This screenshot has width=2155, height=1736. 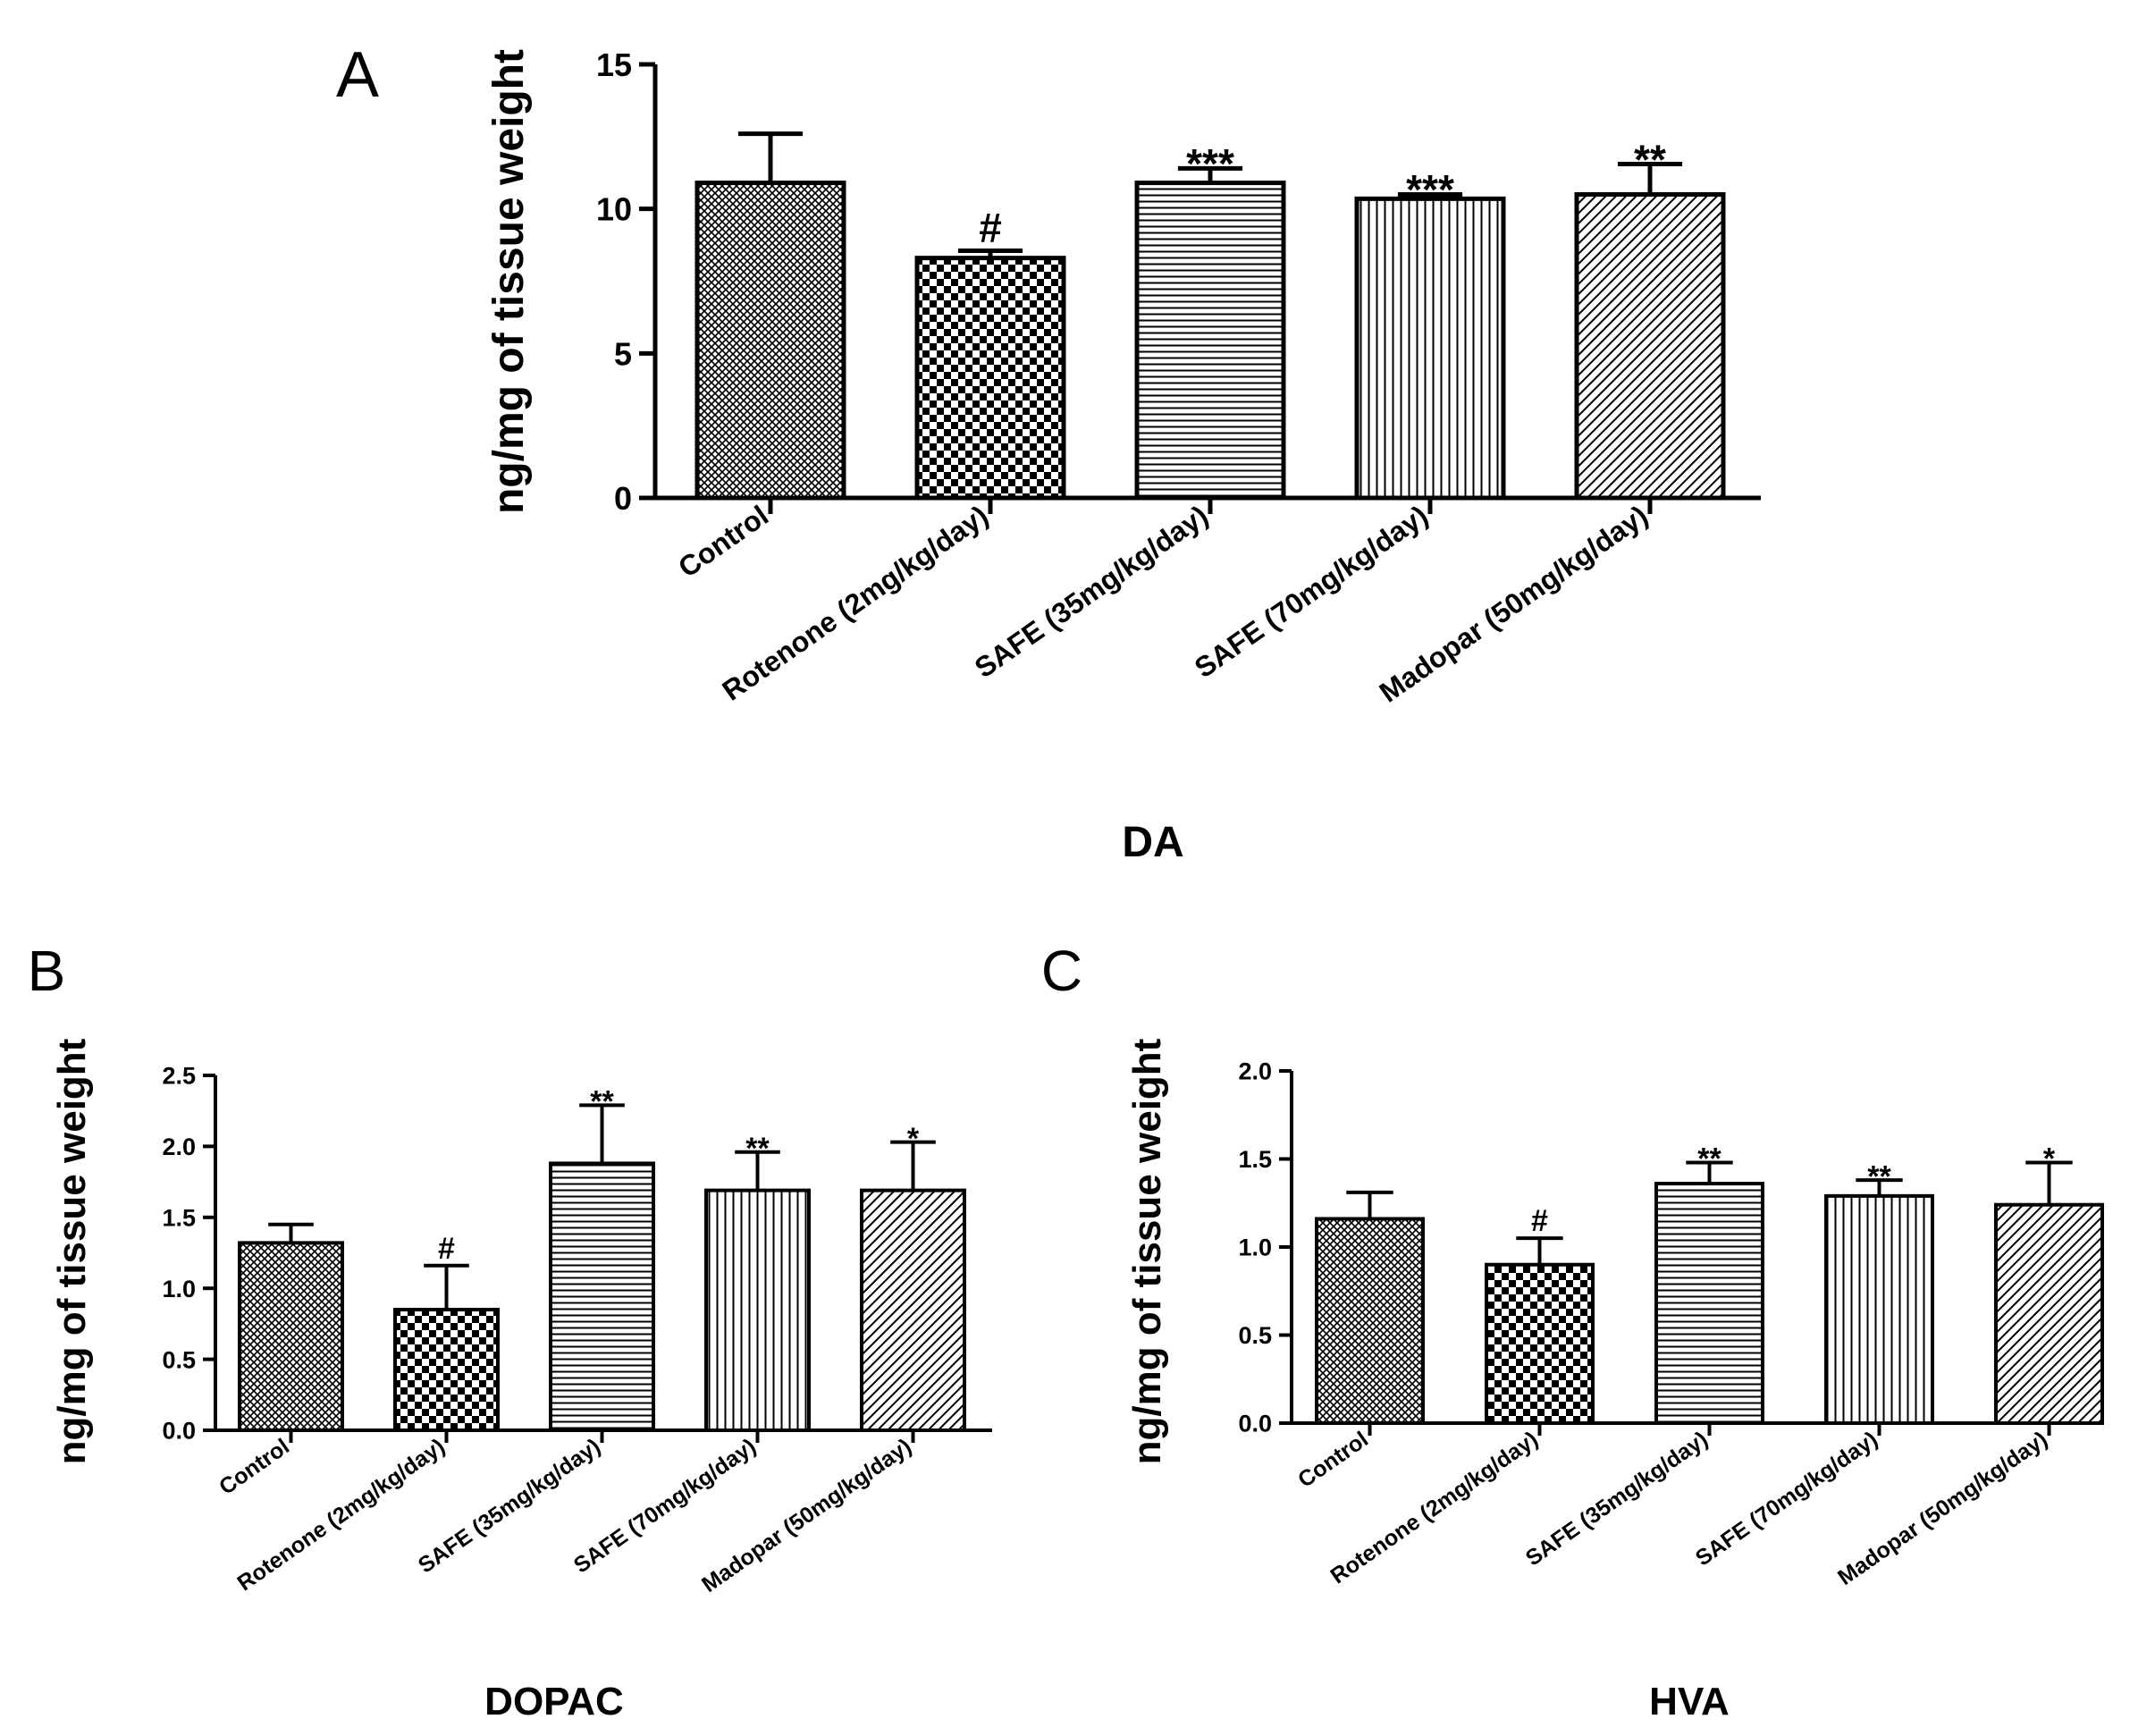 What do you see at coordinates (623, 353) in the screenshot?
I see `y-tick-label: 5` at bounding box center [623, 353].